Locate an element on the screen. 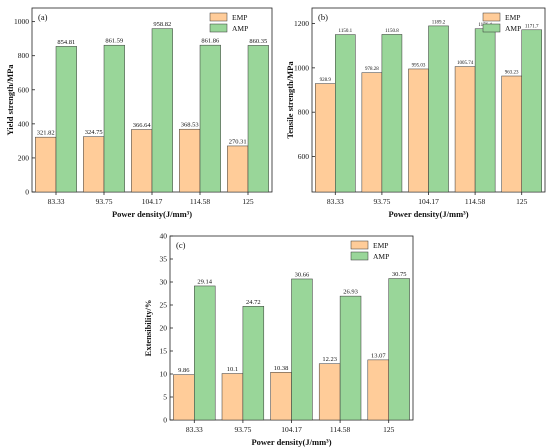 The height and width of the screenshot is (448, 550). y-tick-label: 15 is located at coordinates (164, 351).